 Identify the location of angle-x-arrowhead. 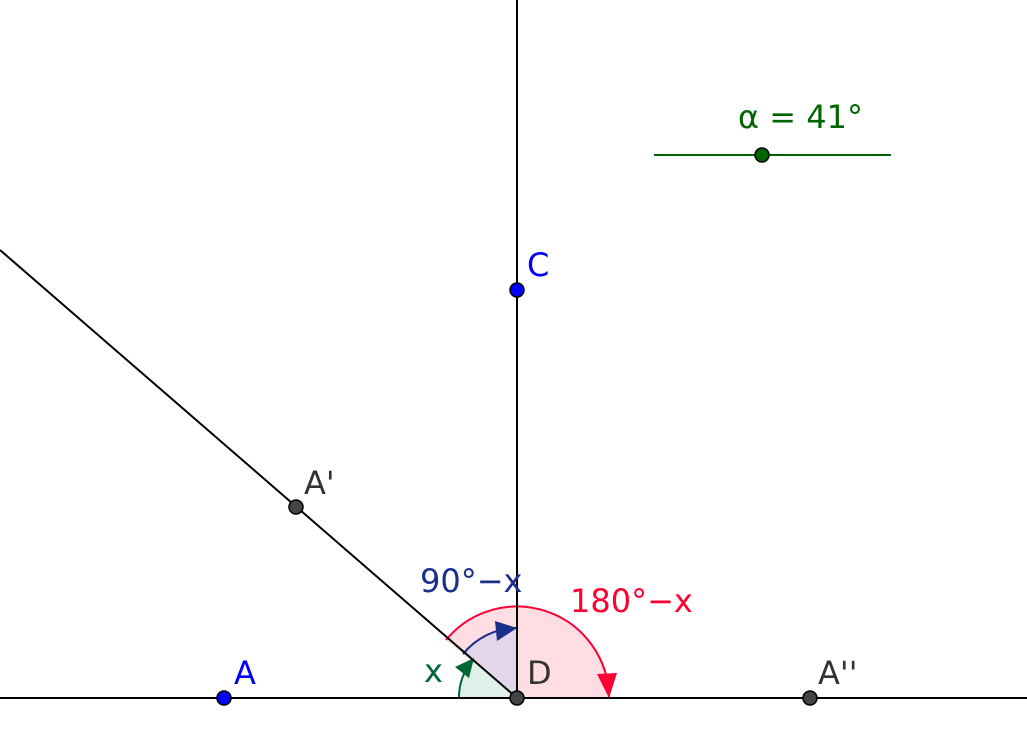
(464, 668).